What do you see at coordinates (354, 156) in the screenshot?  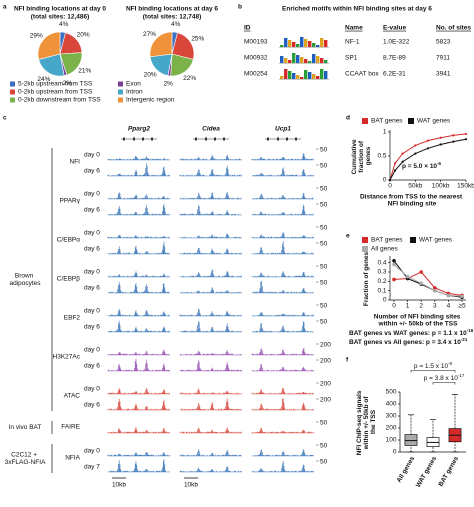 I see `text-line: Cumulative` at bounding box center [354, 156].